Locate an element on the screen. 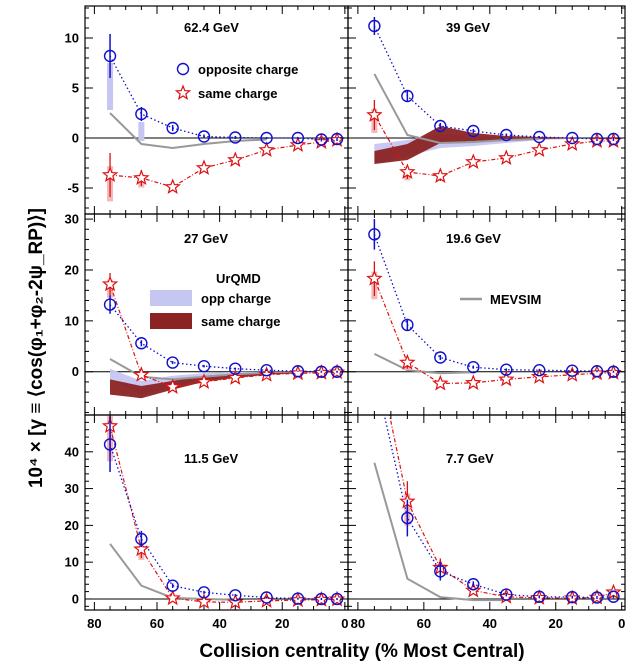 This screenshot has width=639, height=667. legend-opp-label: opposite charge is located at coordinates (248, 69).